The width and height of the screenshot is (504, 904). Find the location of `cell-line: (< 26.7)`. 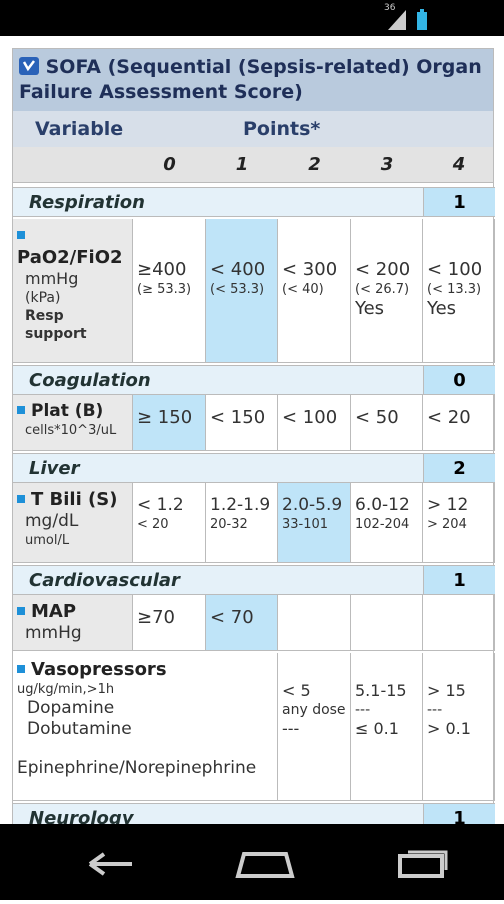

cell-line: (< 26.7) is located at coordinates (382, 289).